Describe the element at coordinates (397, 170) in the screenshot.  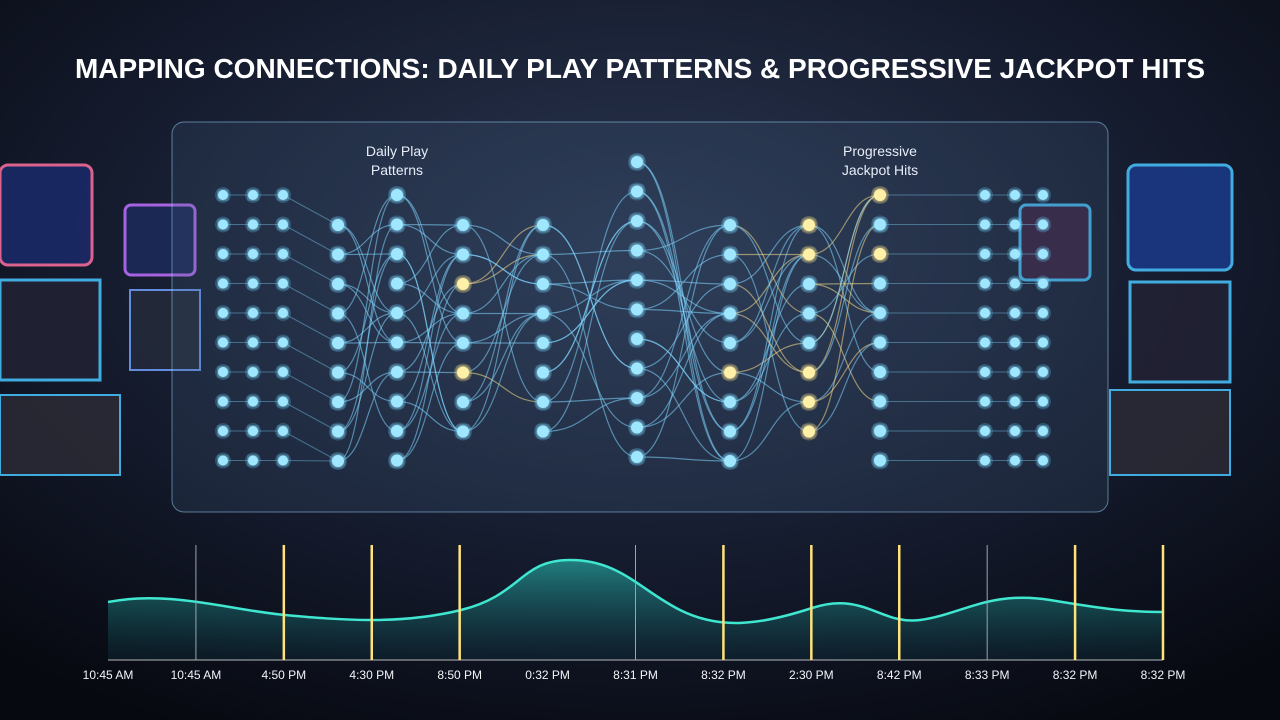
I see `left-label: Patterns` at that location.